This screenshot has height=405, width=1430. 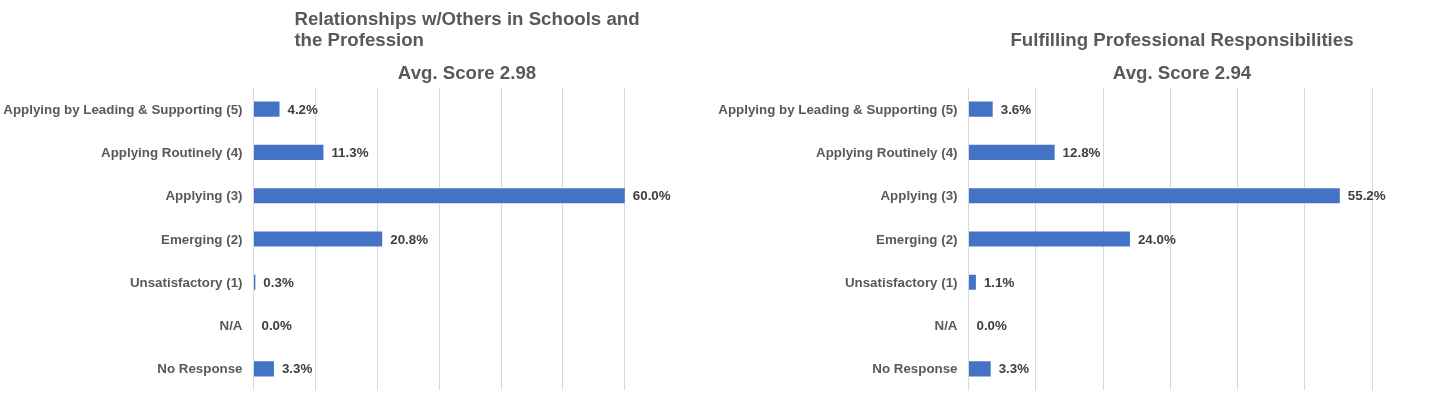 I want to click on chart-title: Relationships w/Others in Schools and the Profession, so click(x=467, y=28).